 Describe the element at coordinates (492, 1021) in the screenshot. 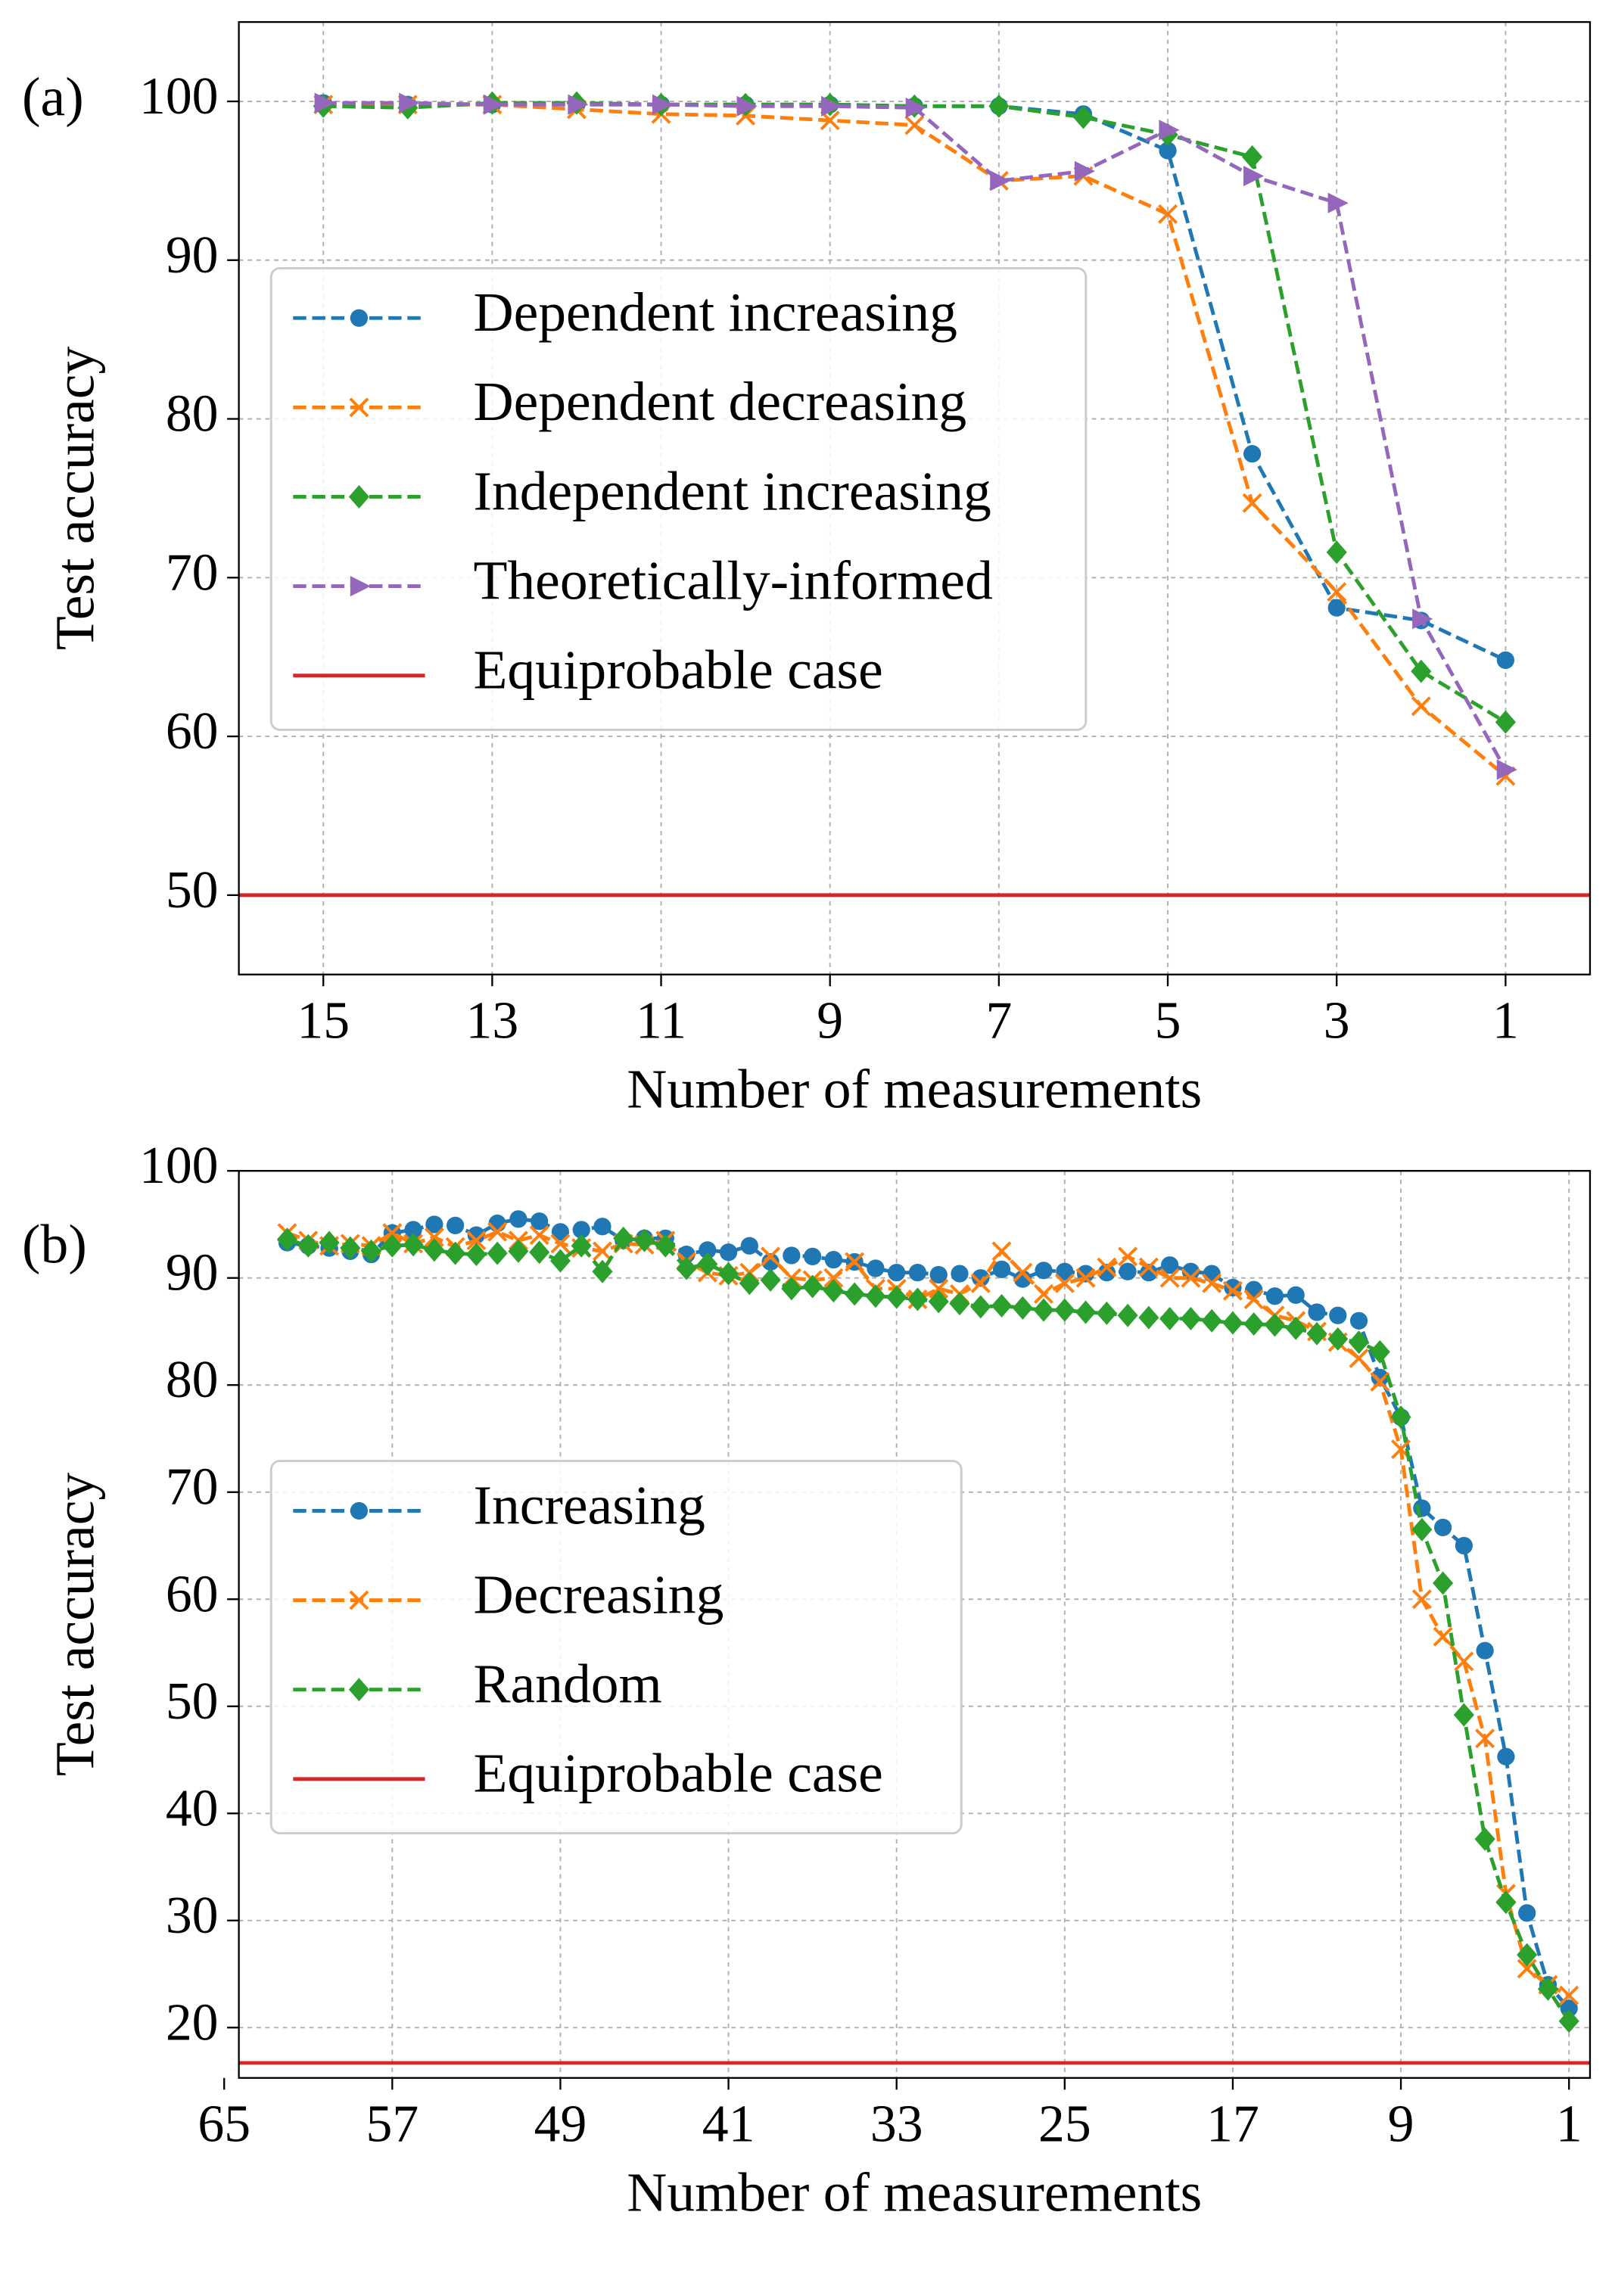

I see `x-tick-label: 13` at that location.